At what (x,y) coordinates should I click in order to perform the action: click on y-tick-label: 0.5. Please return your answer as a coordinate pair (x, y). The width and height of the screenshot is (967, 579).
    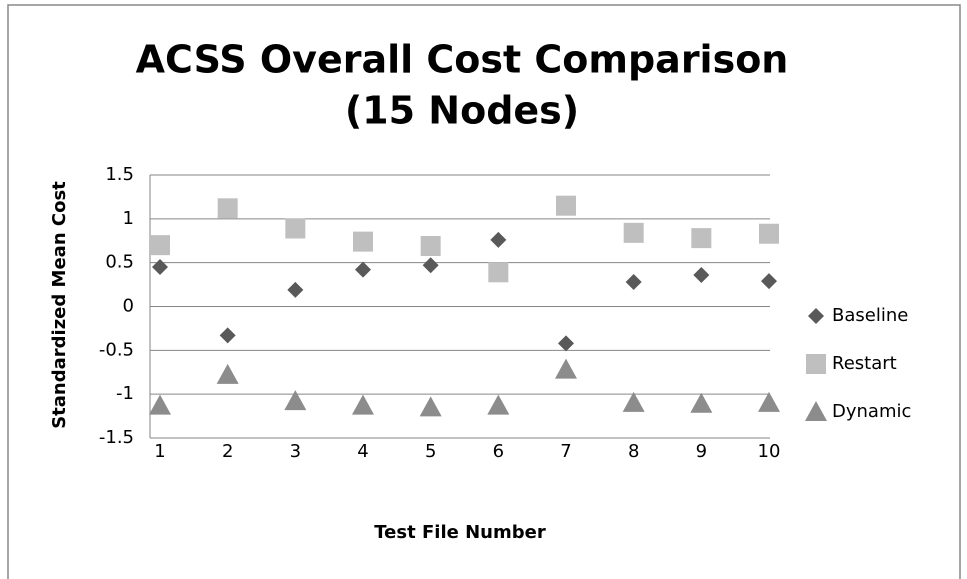
    Looking at the image, I should click on (119, 262).